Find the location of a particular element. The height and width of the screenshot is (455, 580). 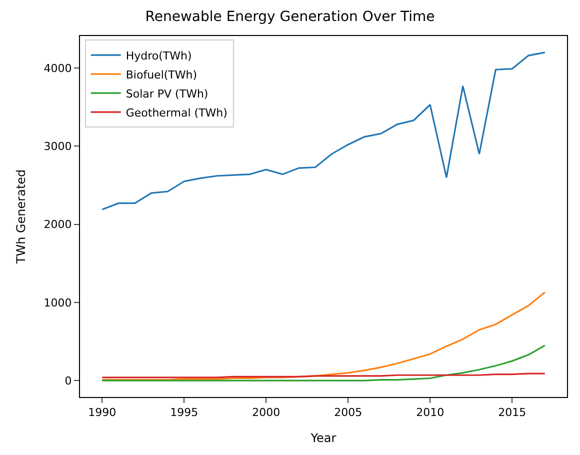

x-tick-label: 1995 is located at coordinates (184, 413).